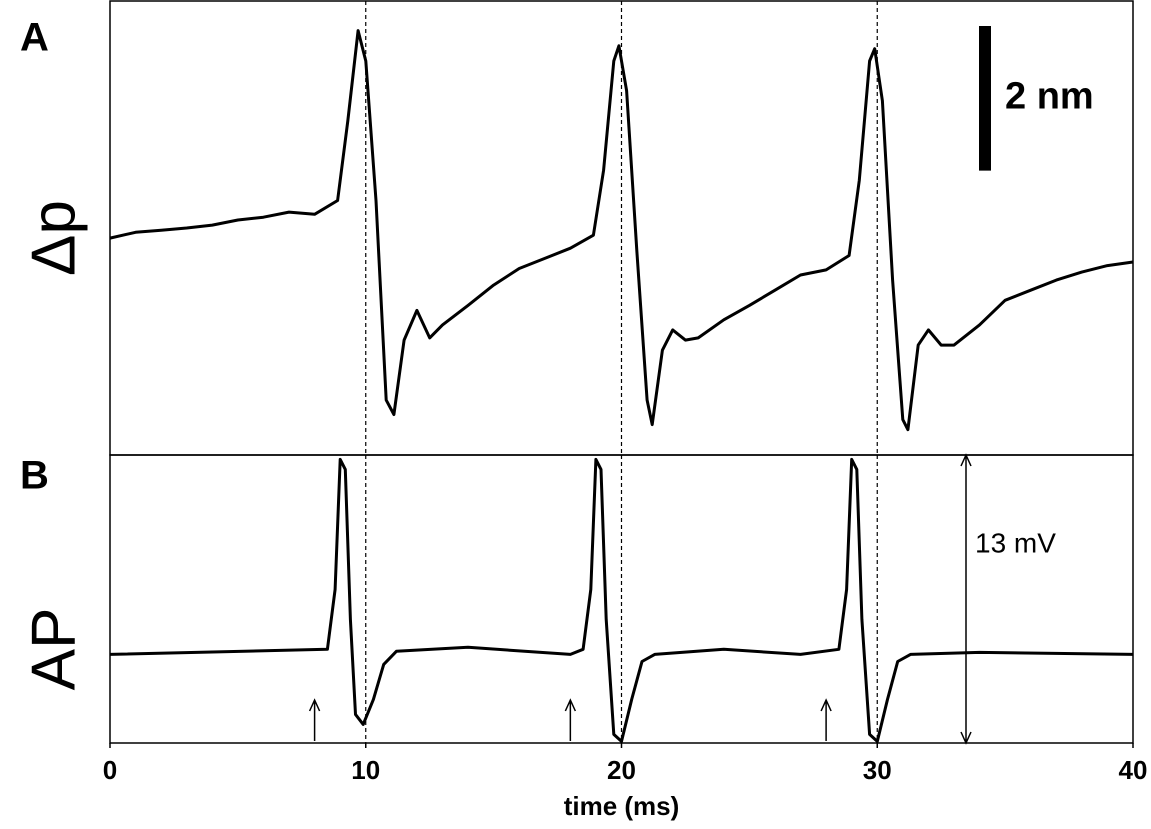 The width and height of the screenshot is (1151, 829). I want to click on x-tick-label: 40, so click(1133, 770).